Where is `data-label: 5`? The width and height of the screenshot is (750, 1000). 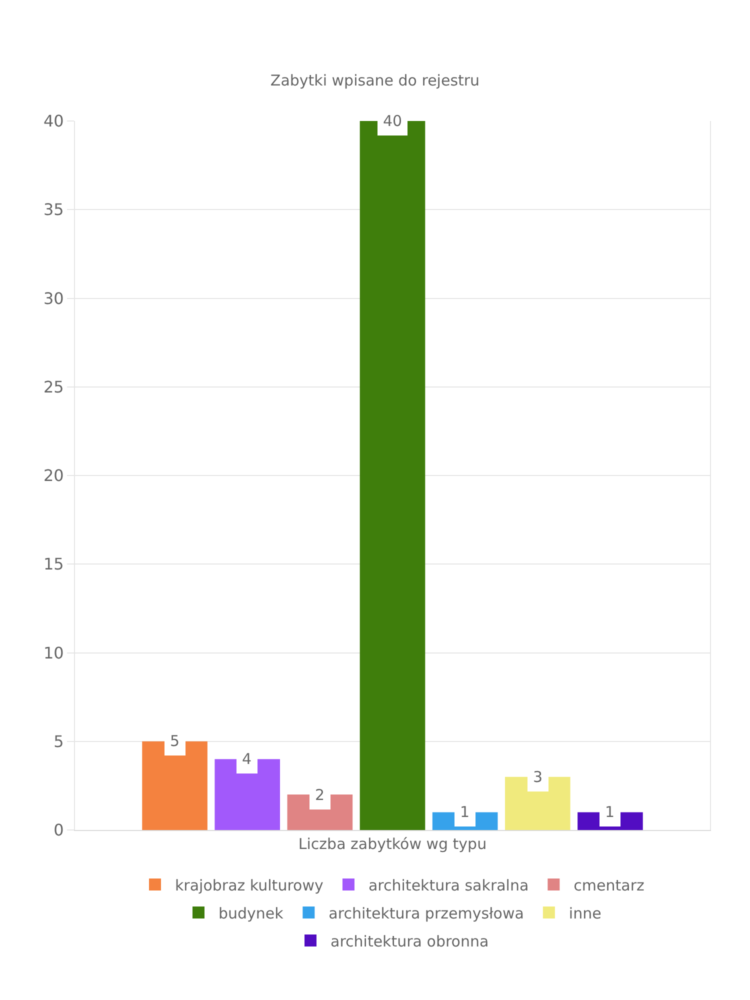 data-label: 5 is located at coordinates (175, 741).